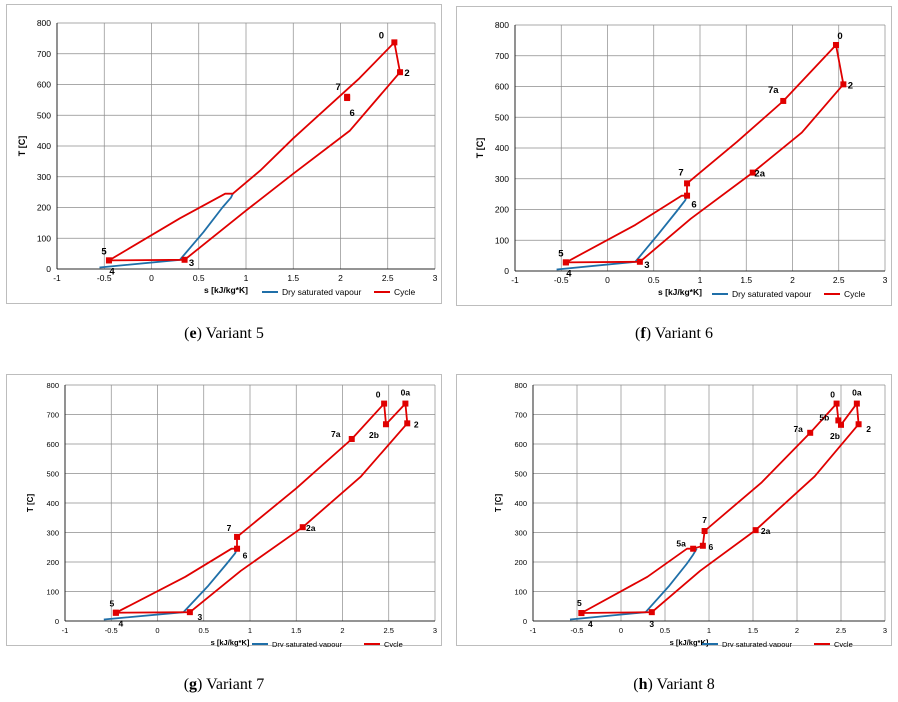 This screenshot has height=702, width=898. I want to click on state-point-label: 7, so click(229, 528).